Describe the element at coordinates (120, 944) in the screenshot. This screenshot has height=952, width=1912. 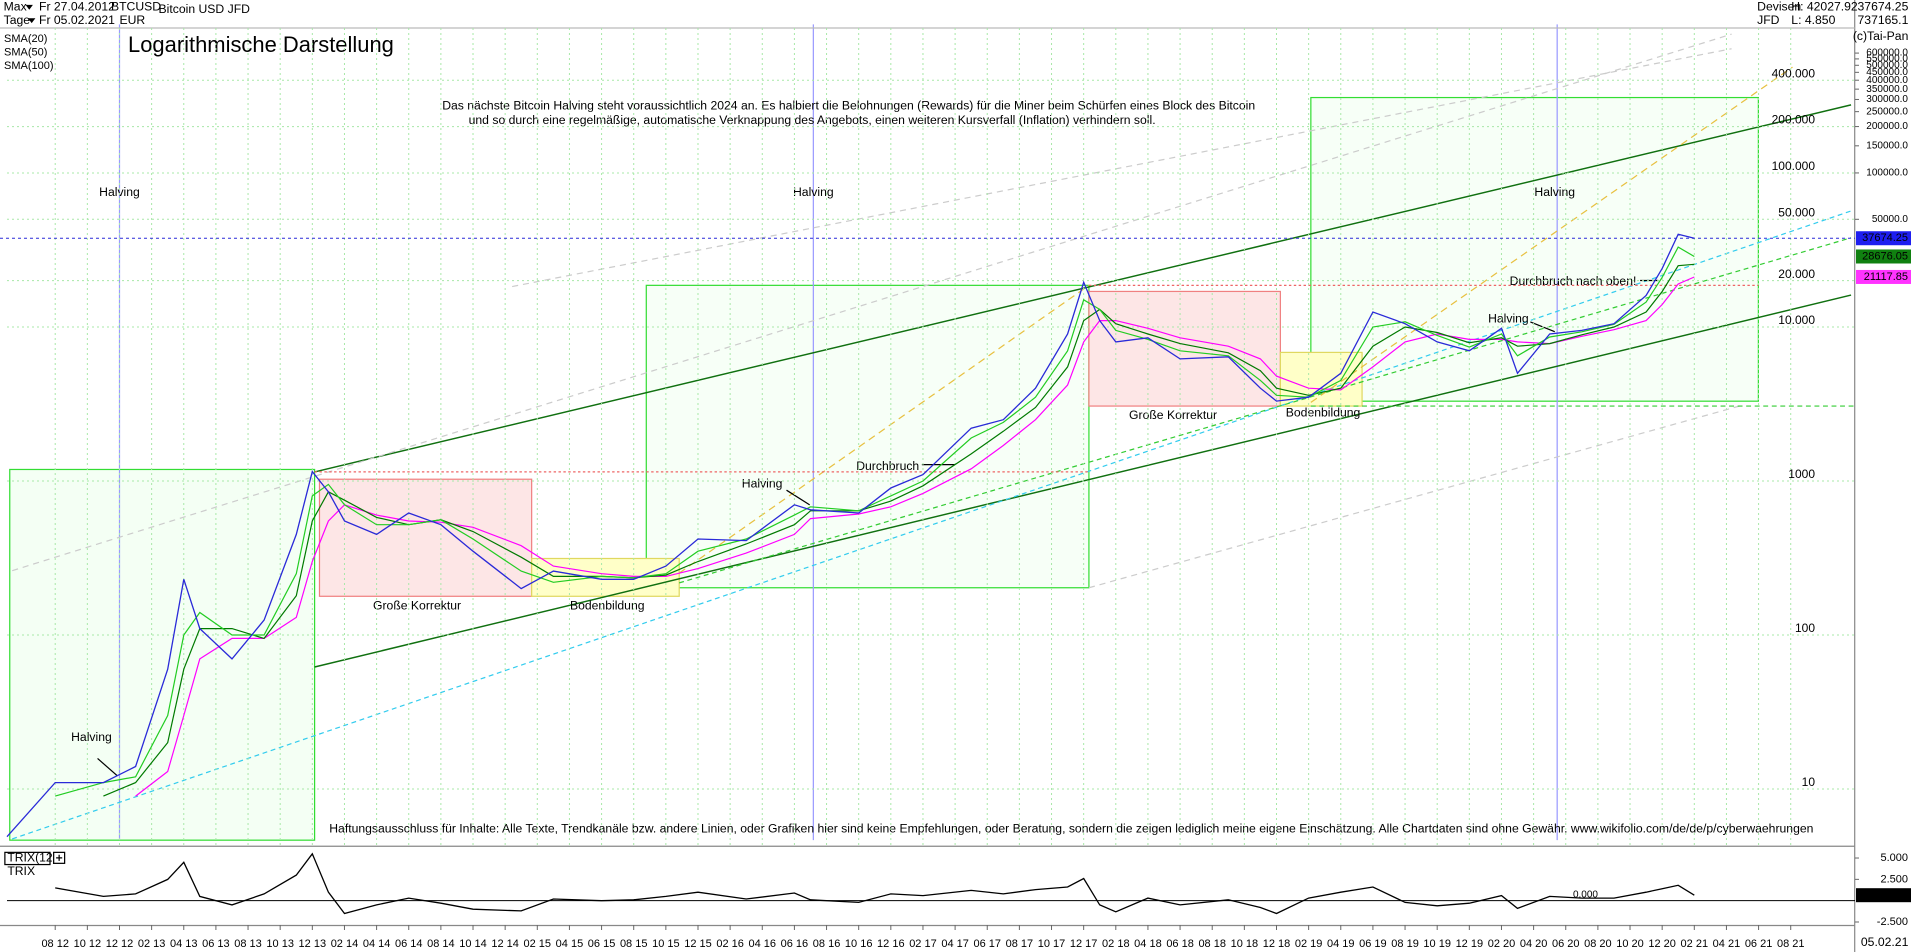
I see `x-tick-label: 12 12` at that location.